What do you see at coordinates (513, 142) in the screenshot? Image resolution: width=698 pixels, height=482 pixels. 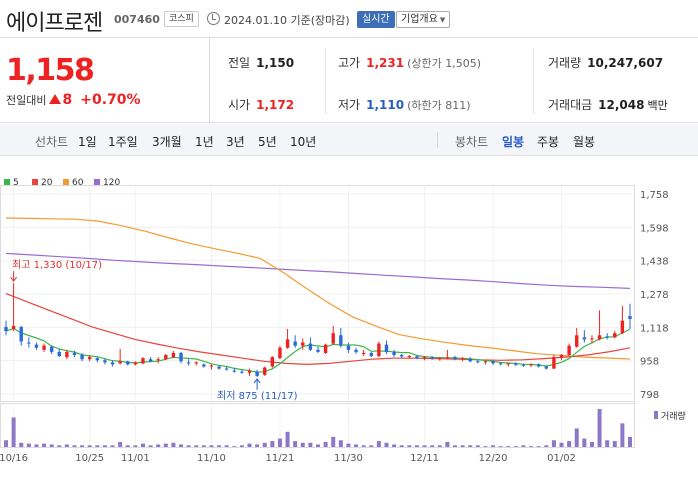 I see `tab-daily-candle: 일봉` at bounding box center [513, 142].